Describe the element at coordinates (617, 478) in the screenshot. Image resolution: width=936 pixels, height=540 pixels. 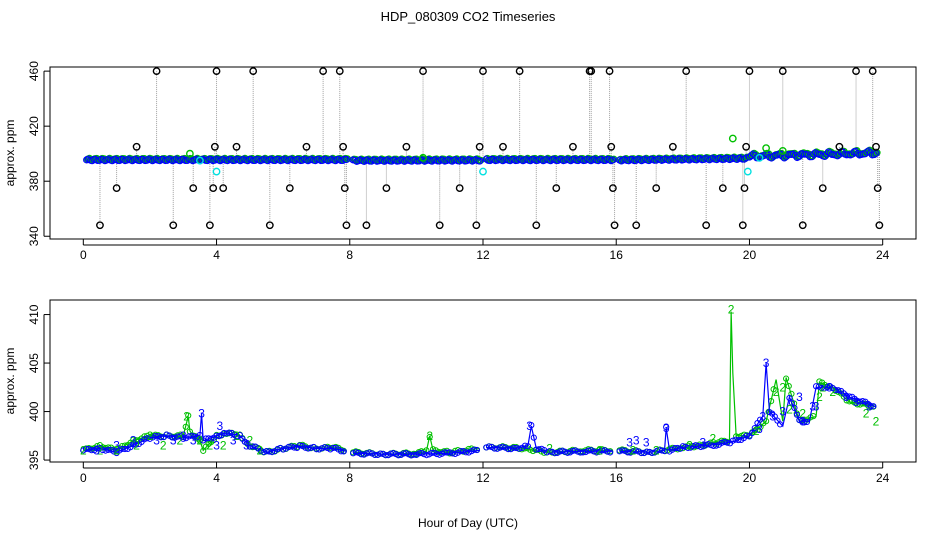
I see `bottom-xtick-label: 16` at that location.